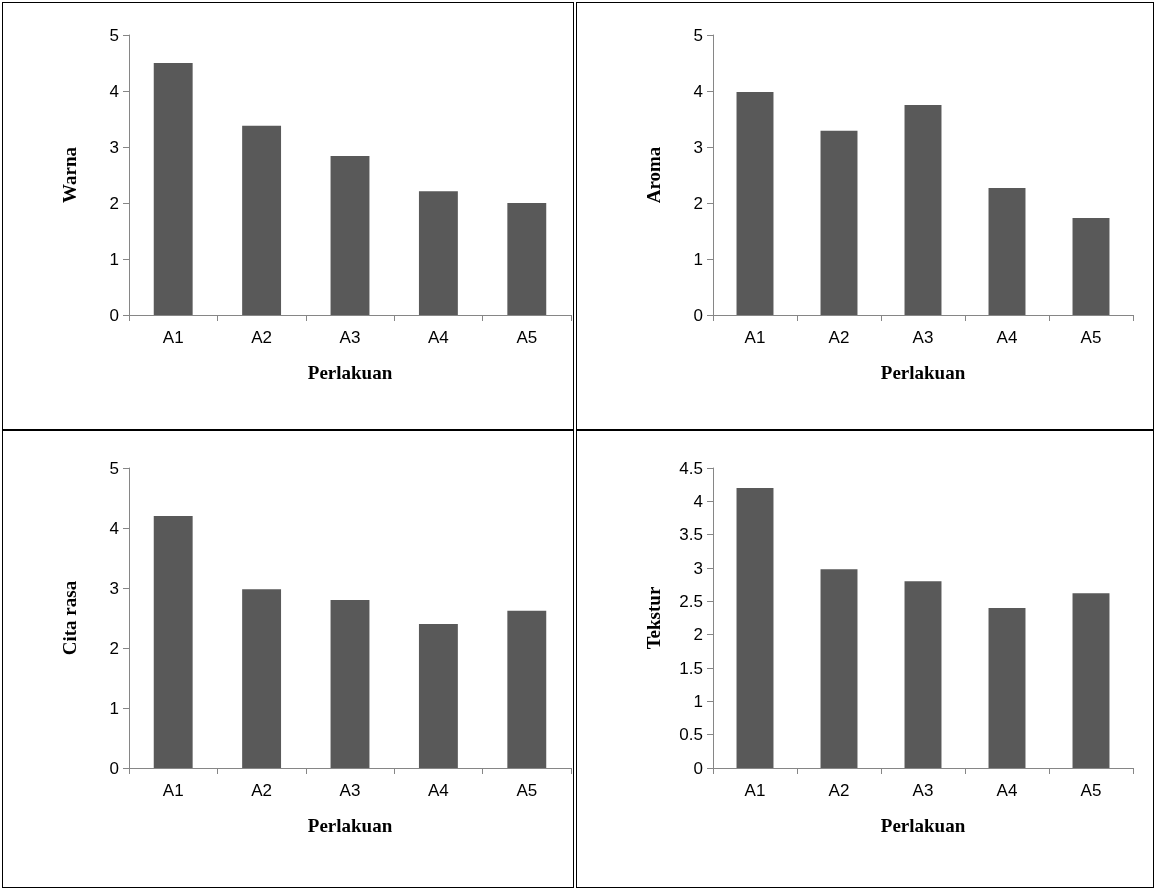  Describe the element at coordinates (653, 175) in the screenshot. I see `y-axis-title: Aroma` at that location.